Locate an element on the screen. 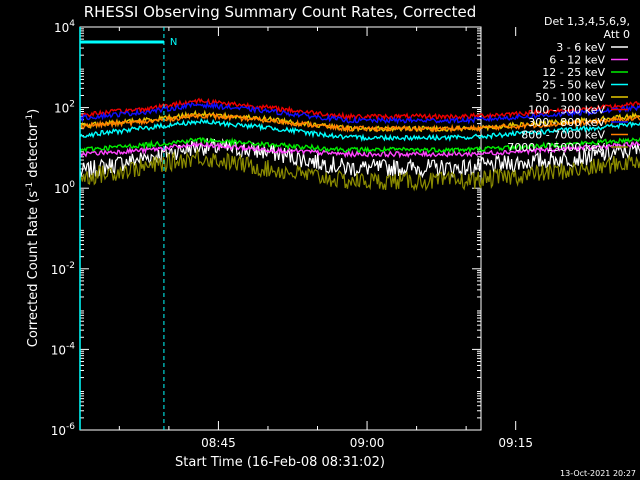 This screenshot has width=640, height=480. legend-label-5: 50 - 100 keV is located at coordinates (570, 97).